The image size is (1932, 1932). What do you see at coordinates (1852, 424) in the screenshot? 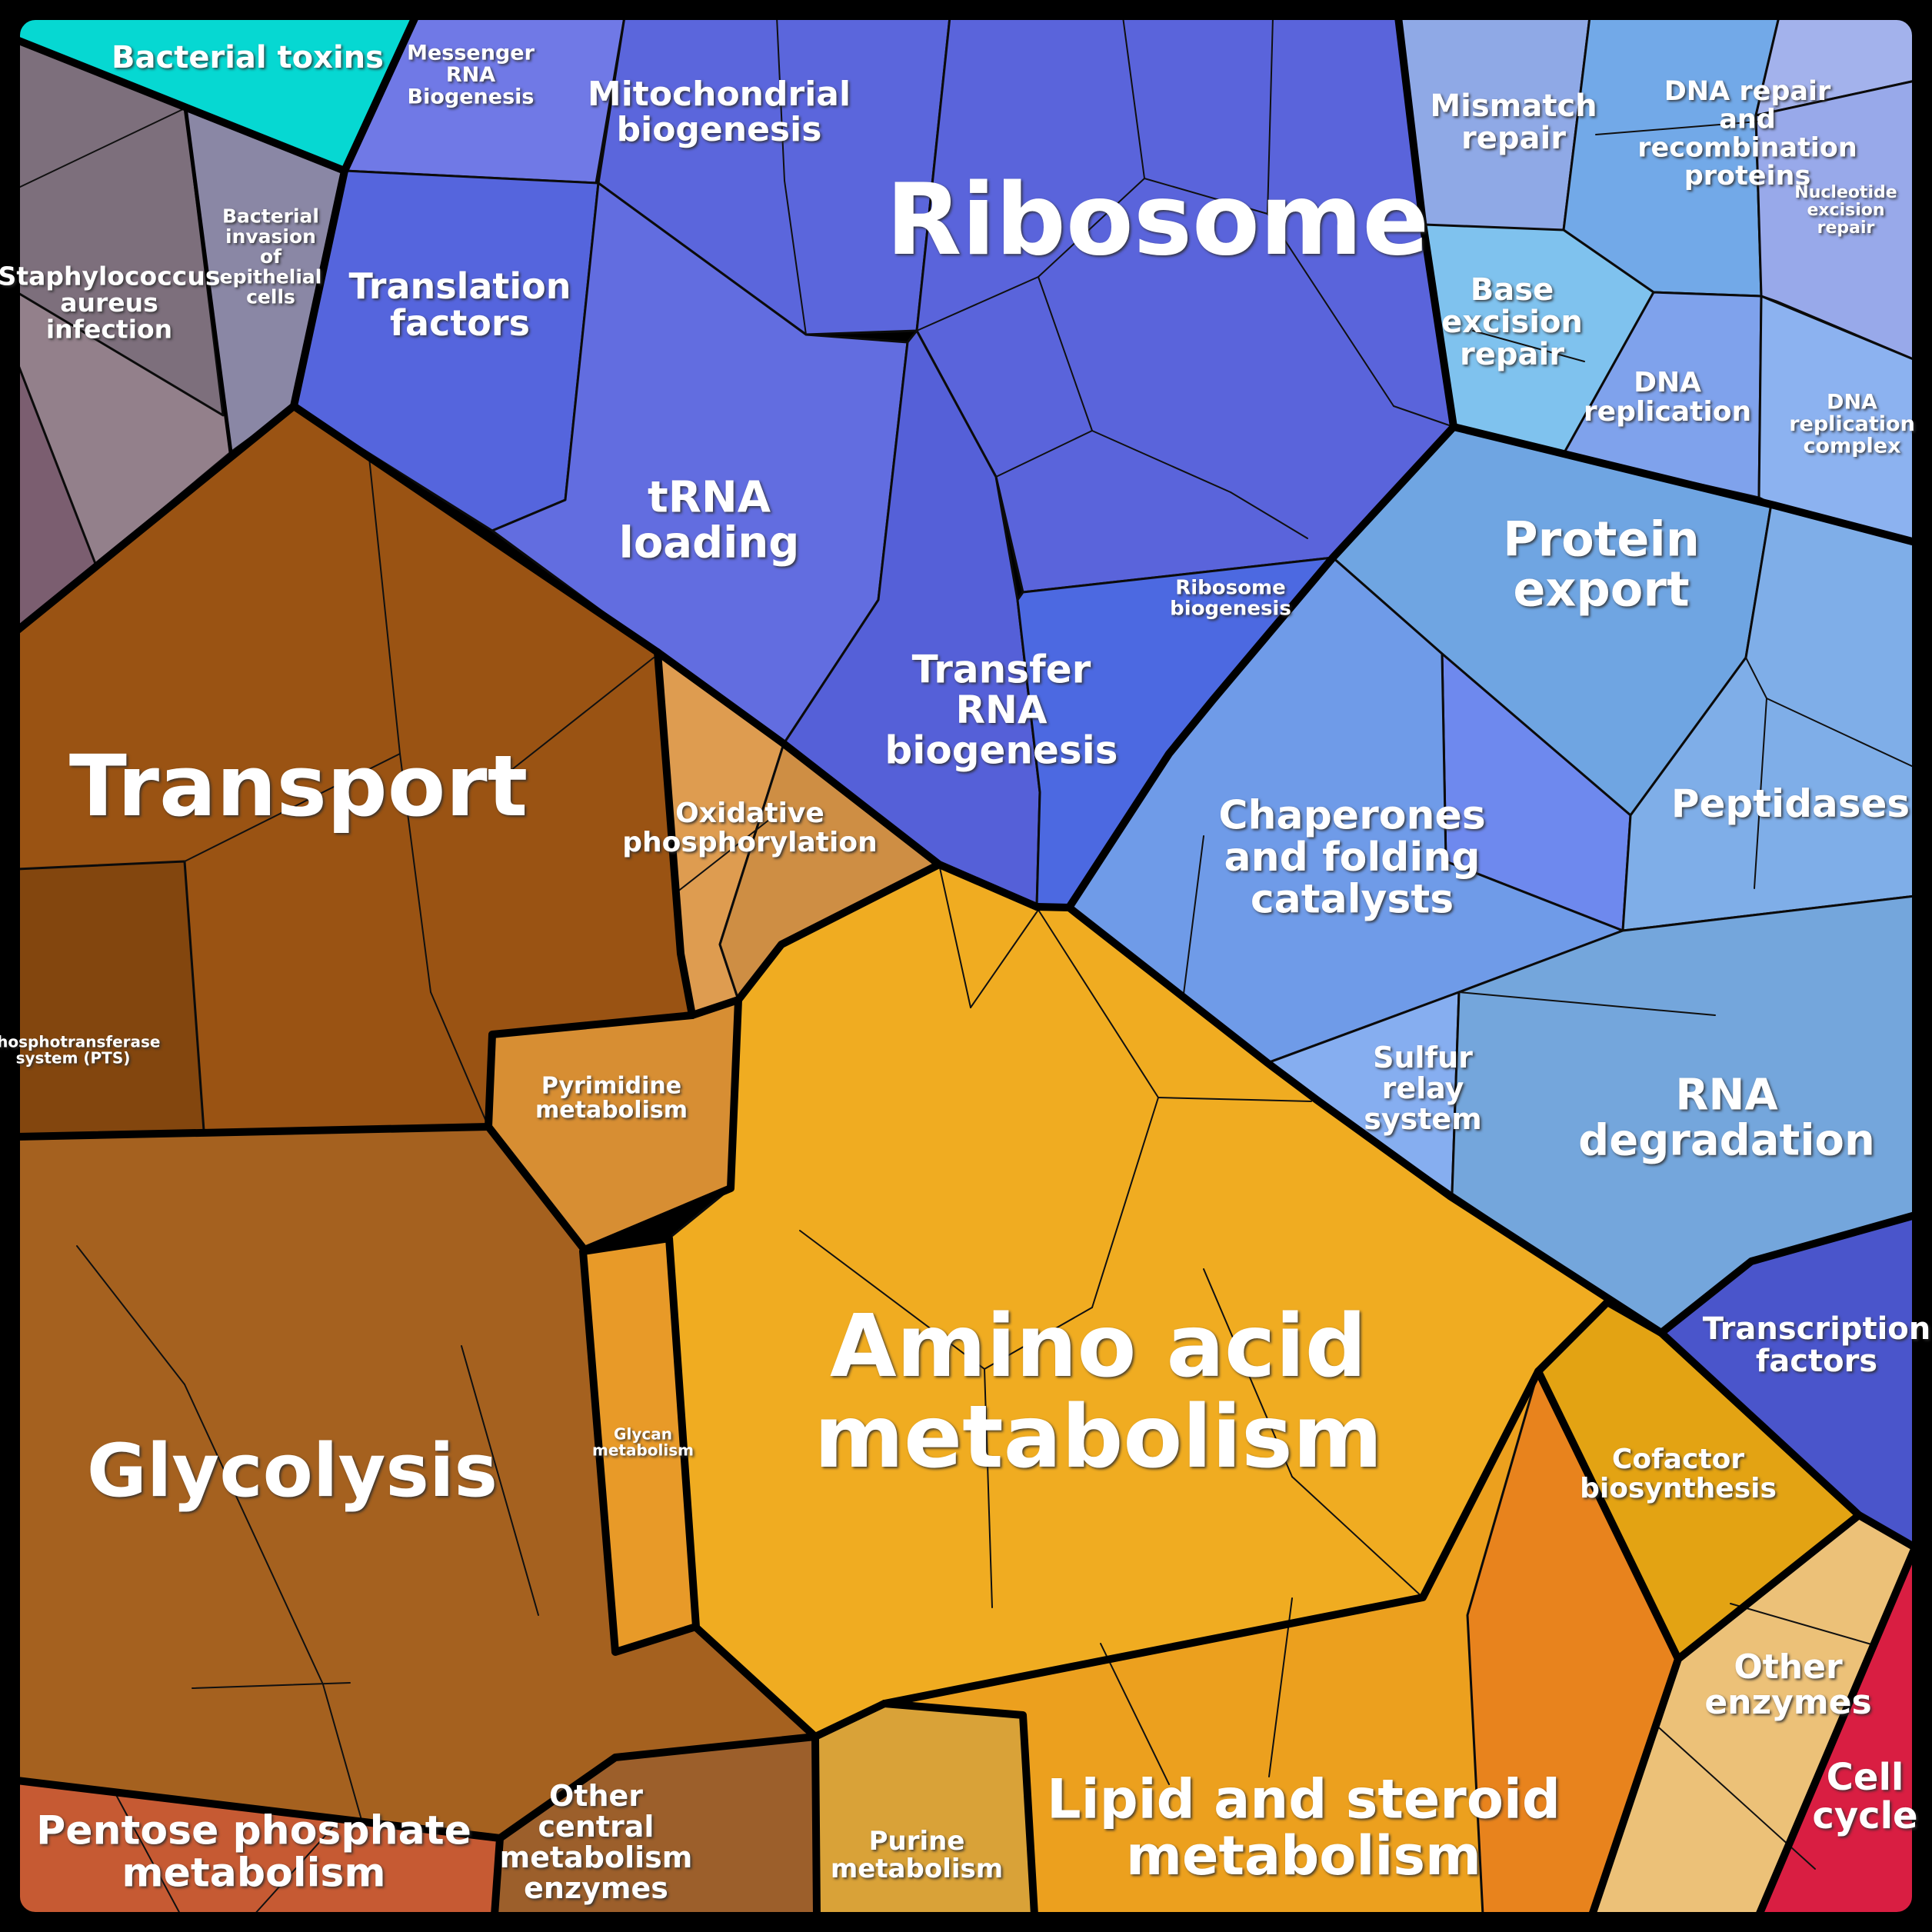
I see `label-dna-replication-complex: DNA replication complex` at bounding box center [1852, 424].